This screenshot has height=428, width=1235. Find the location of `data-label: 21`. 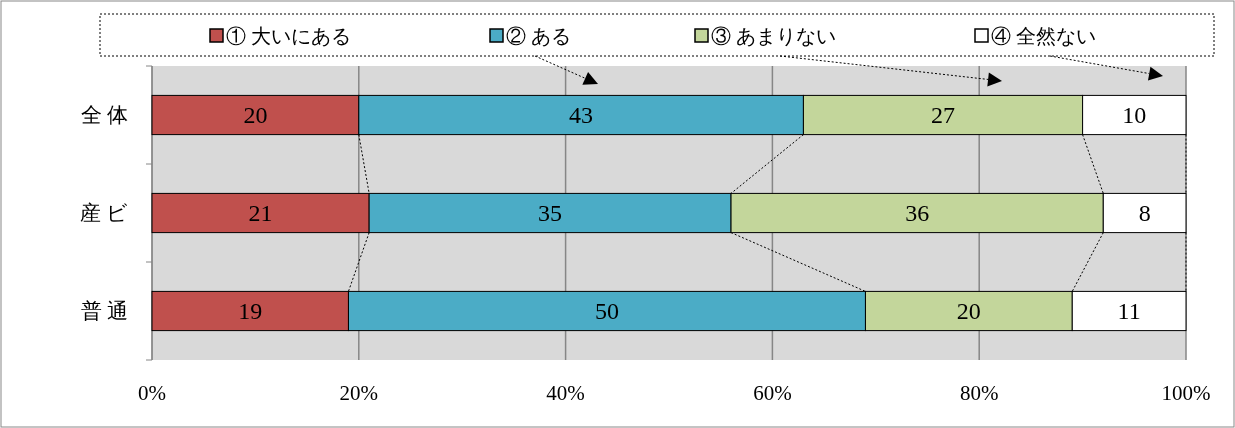

data-label: 21 is located at coordinates (260, 213).